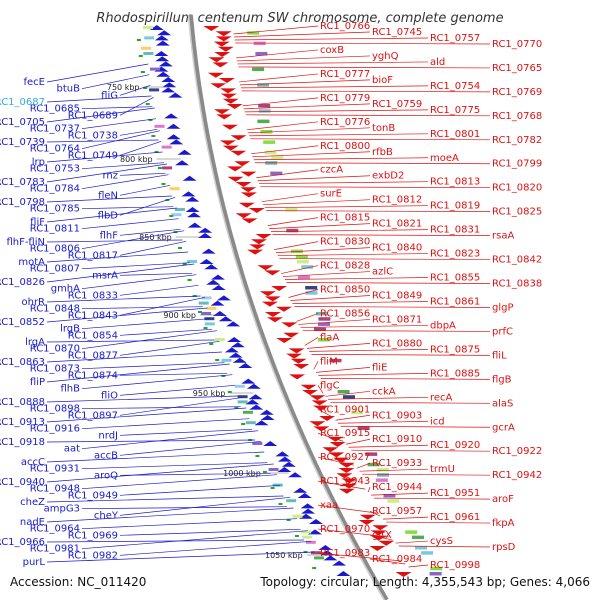 The width and height of the screenshot is (600, 600). Describe the element at coordinates (106, 515) in the screenshot. I see `gene-label: cheY` at that location.